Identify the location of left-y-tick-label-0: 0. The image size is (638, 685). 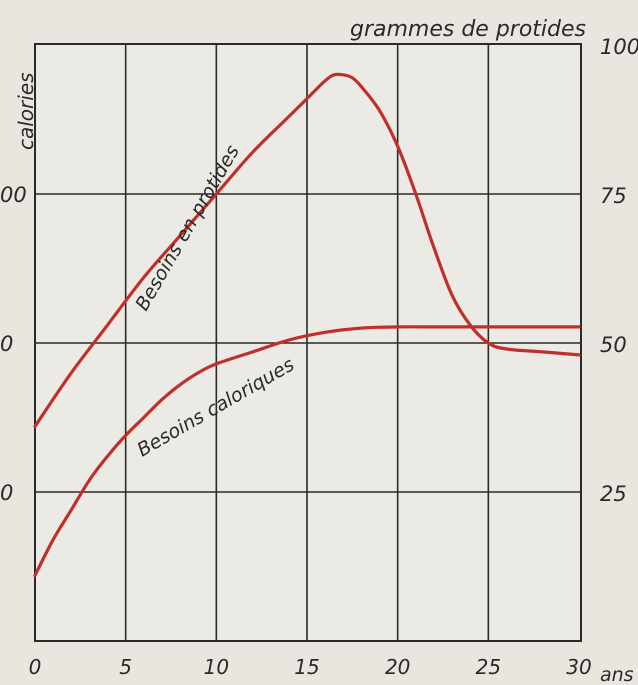
(6, 493).